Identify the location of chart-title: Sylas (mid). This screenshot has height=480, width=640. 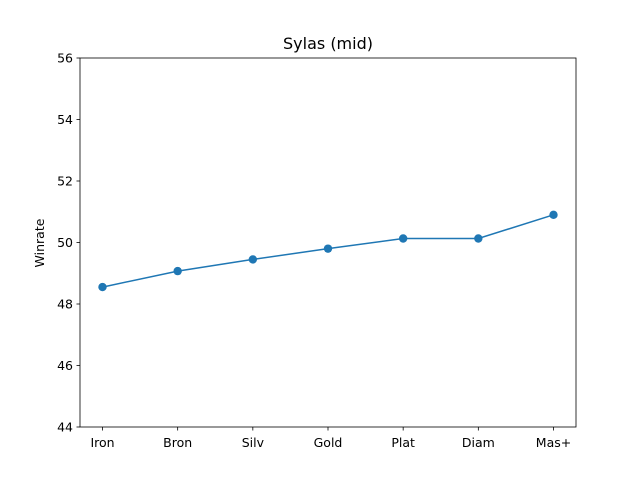
(328, 43).